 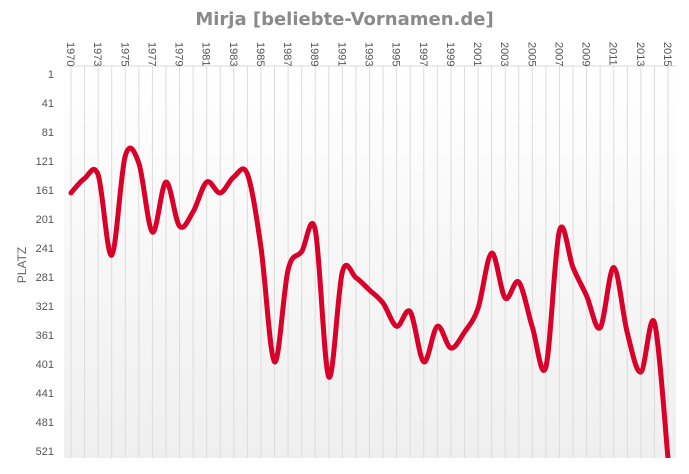 What do you see at coordinates (369, 54) in the screenshot?
I see `x-tick-label: 1993` at bounding box center [369, 54].